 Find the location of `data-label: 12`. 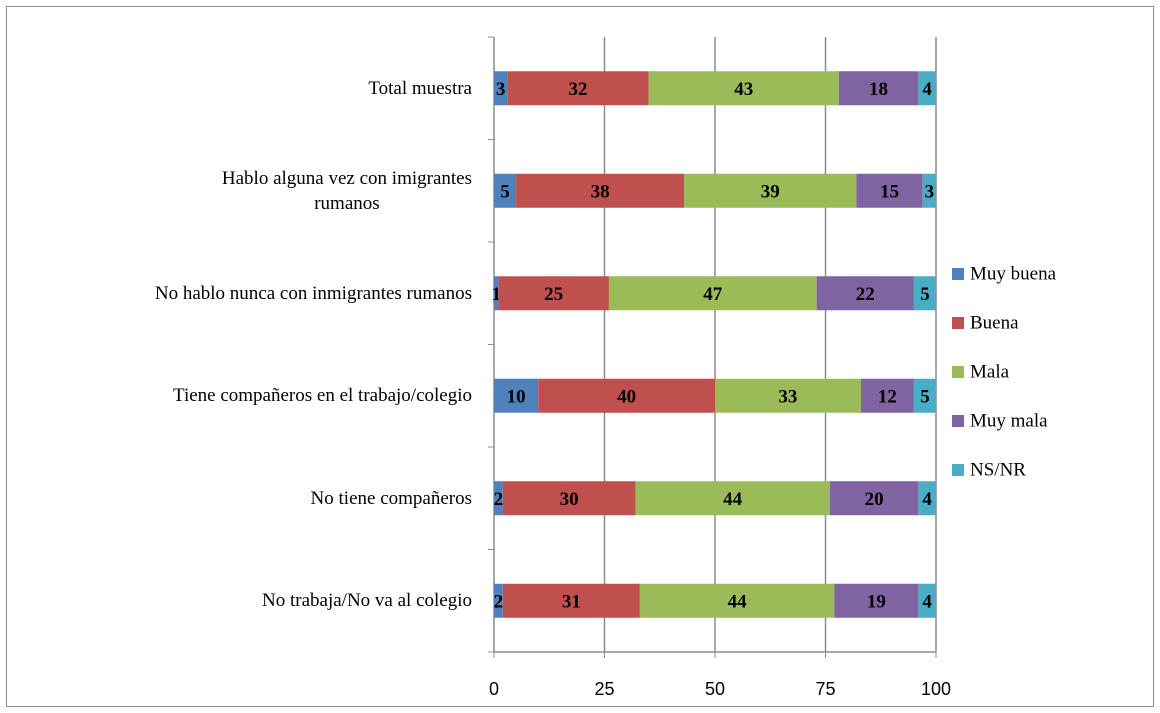

data-label: 12 is located at coordinates (887, 396).